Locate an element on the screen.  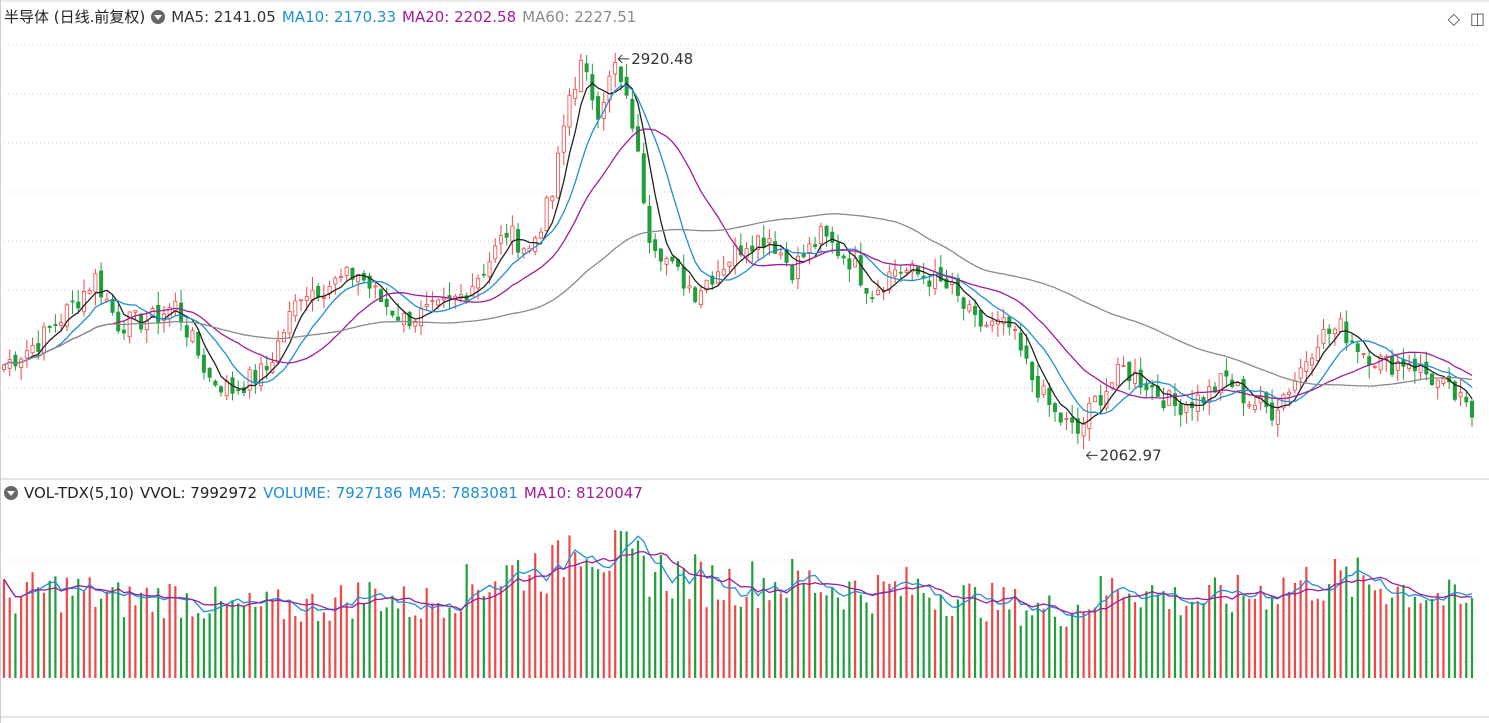
diamond-icon: ◇ is located at coordinates (1453, 18).